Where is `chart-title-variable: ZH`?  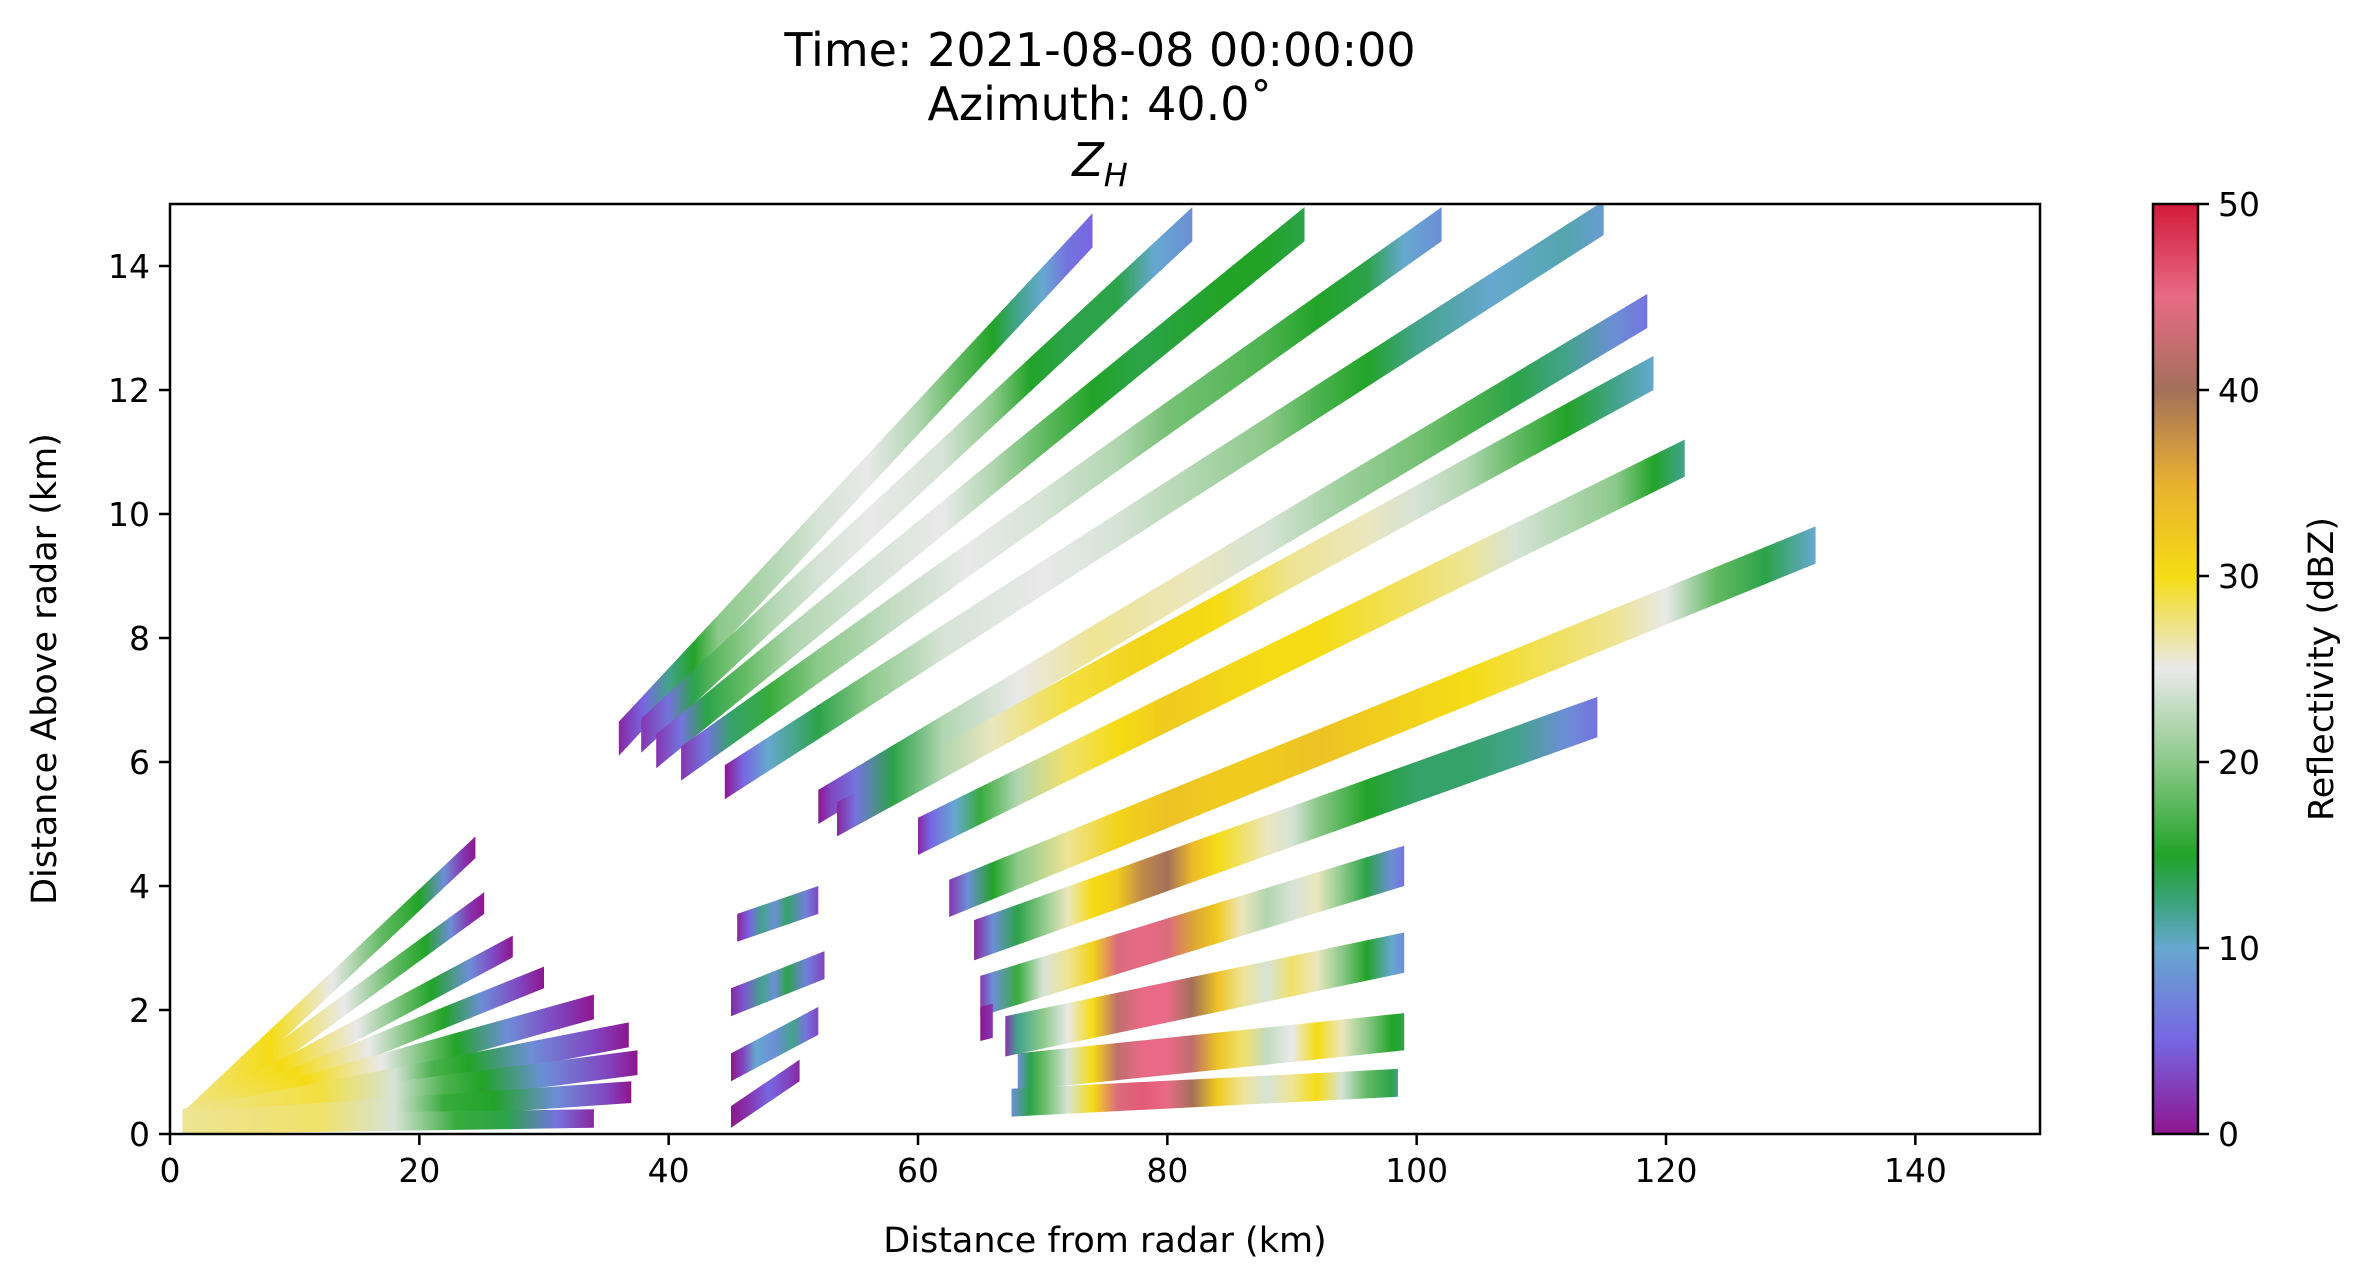 chart-title-variable: ZH is located at coordinates (1099, 163).